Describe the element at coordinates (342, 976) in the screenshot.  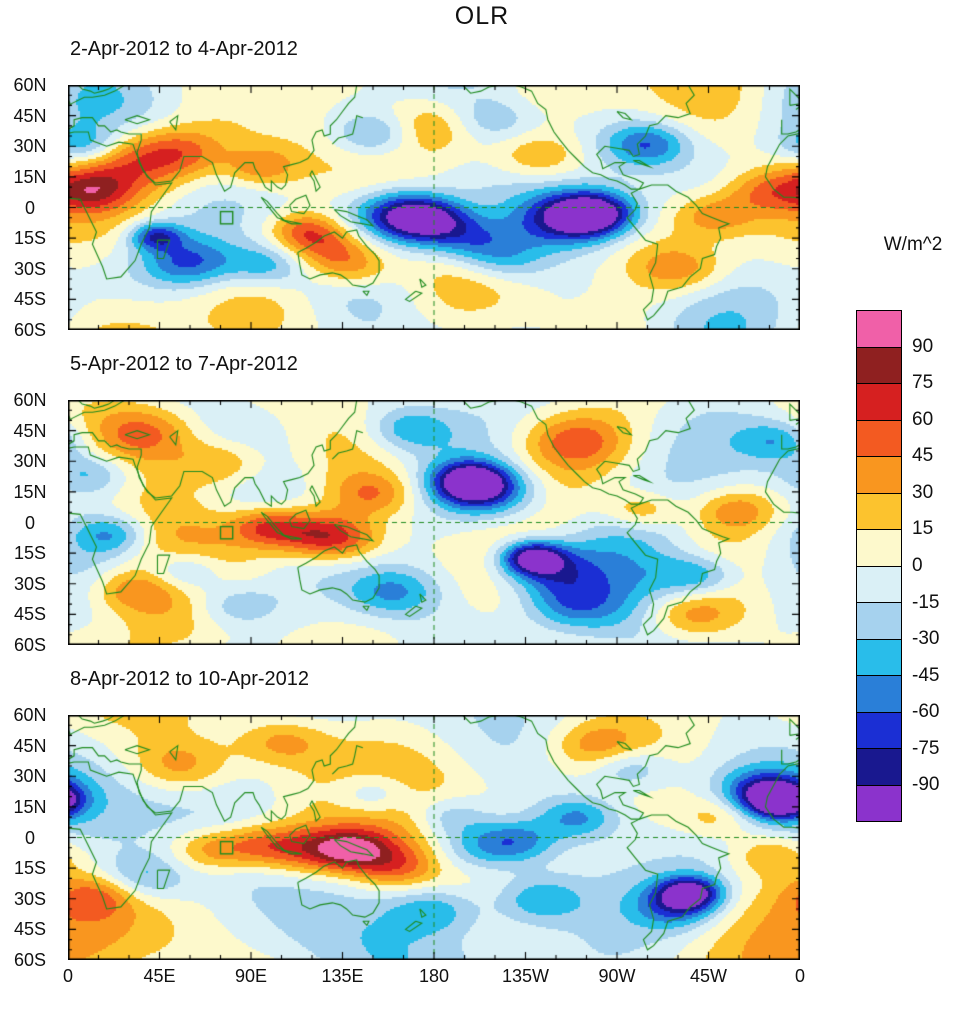
I see `lon-tick-label: 135E` at that location.